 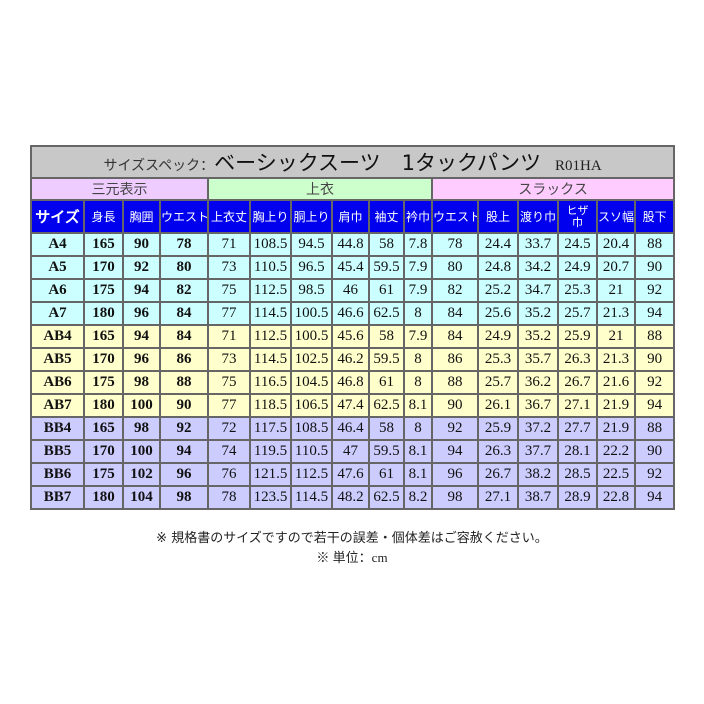 What do you see at coordinates (57, 313) in the screenshot?
I see `size-cell: A7` at bounding box center [57, 313].